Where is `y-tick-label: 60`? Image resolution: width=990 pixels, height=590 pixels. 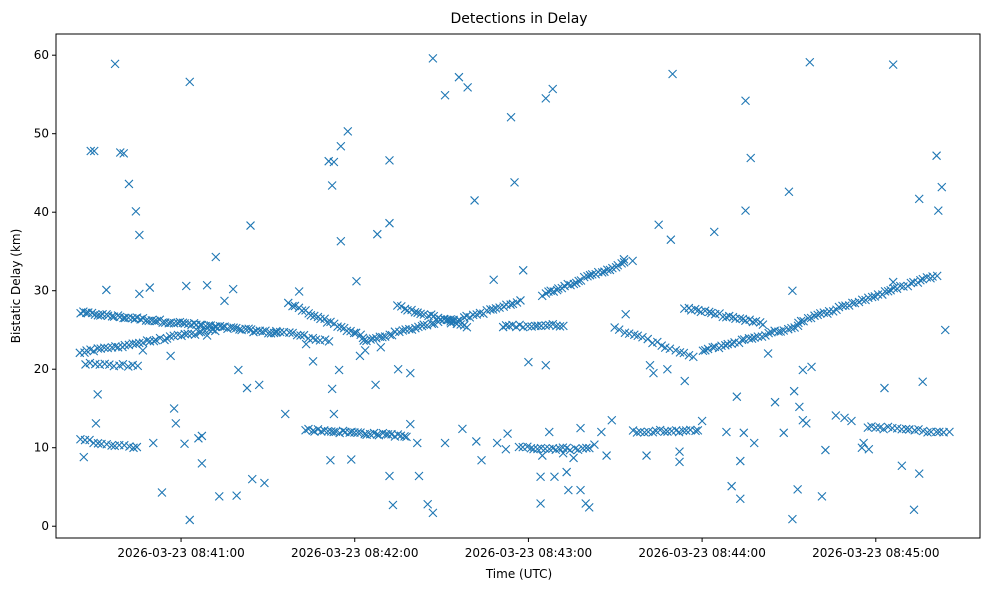
y-tick-label: 60 is located at coordinates (41, 55).